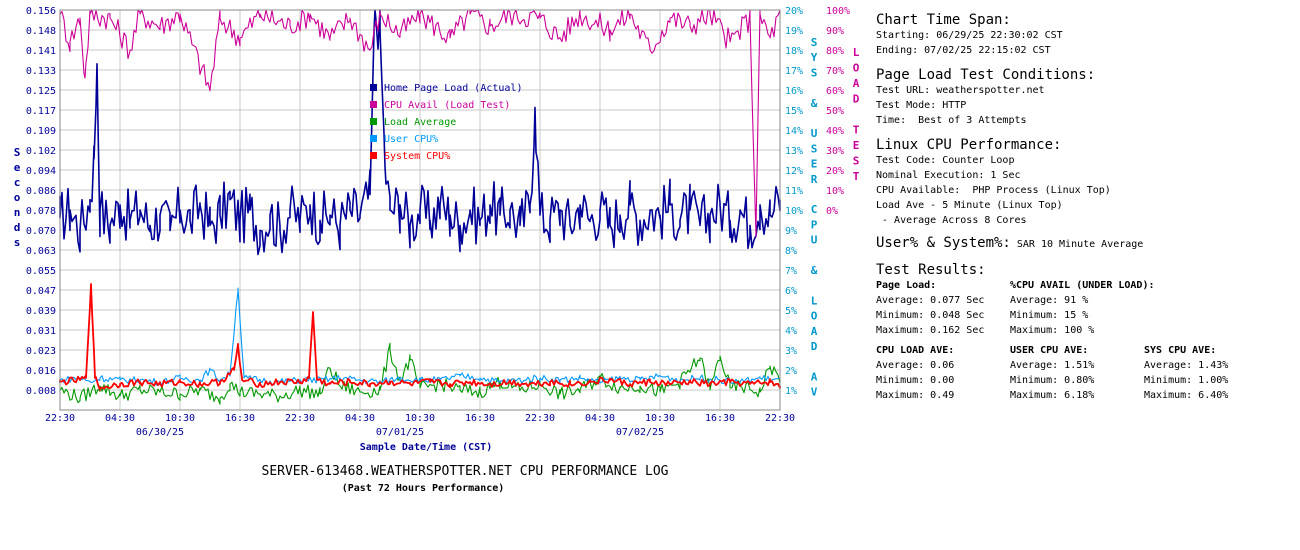 This screenshot has height=550, width=1300. I want to click on y-right-outer-tick-label: 100%, so click(838, 11).